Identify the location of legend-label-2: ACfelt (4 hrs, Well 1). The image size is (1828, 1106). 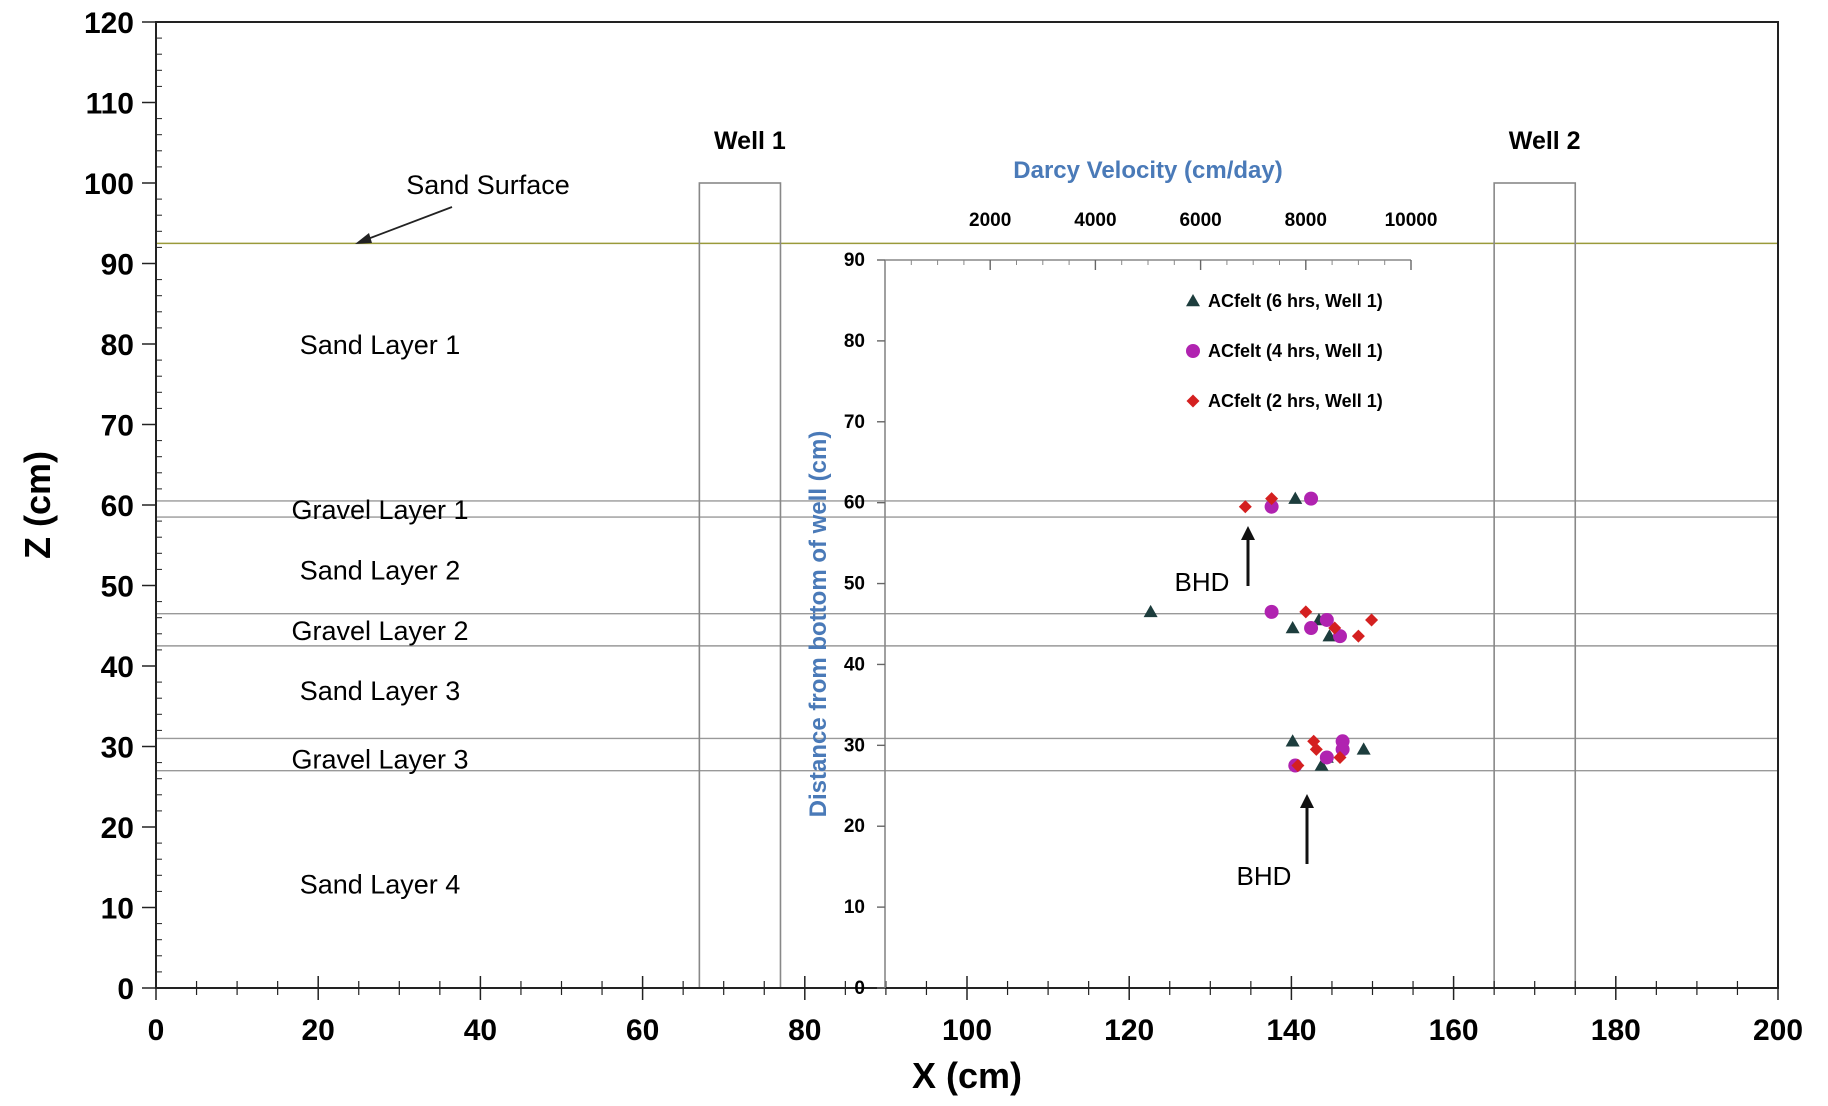
(1295, 351).